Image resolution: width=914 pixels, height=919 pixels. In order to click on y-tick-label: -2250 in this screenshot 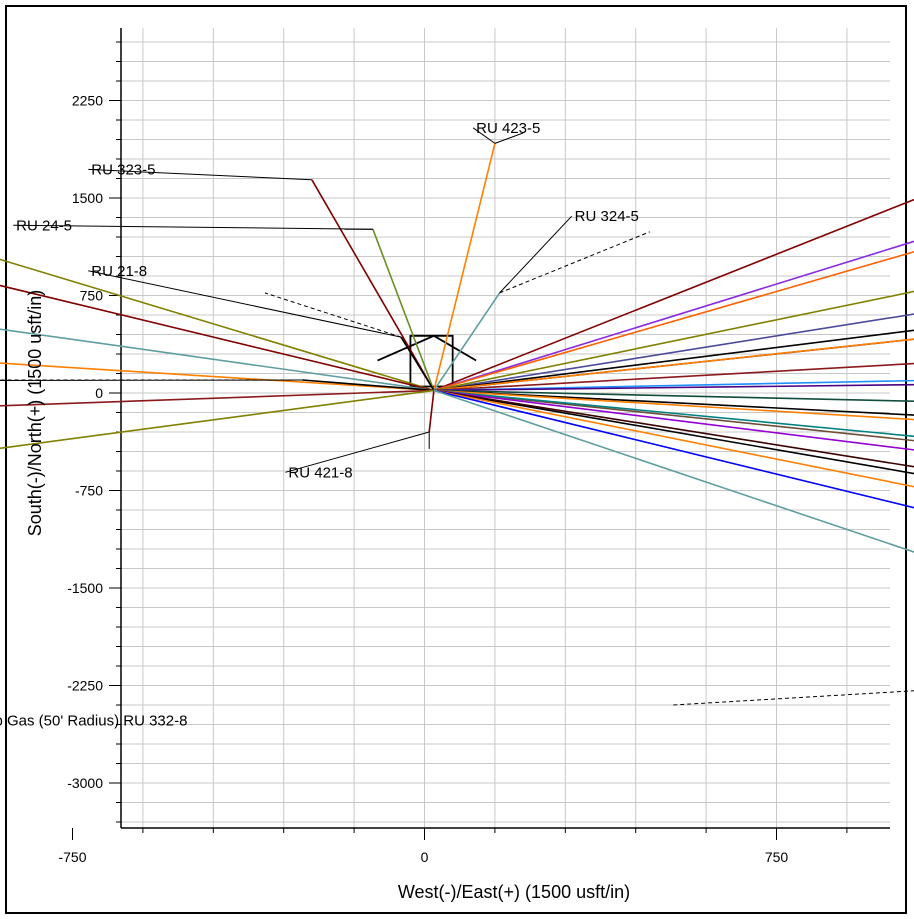, I will do `click(85, 686)`.